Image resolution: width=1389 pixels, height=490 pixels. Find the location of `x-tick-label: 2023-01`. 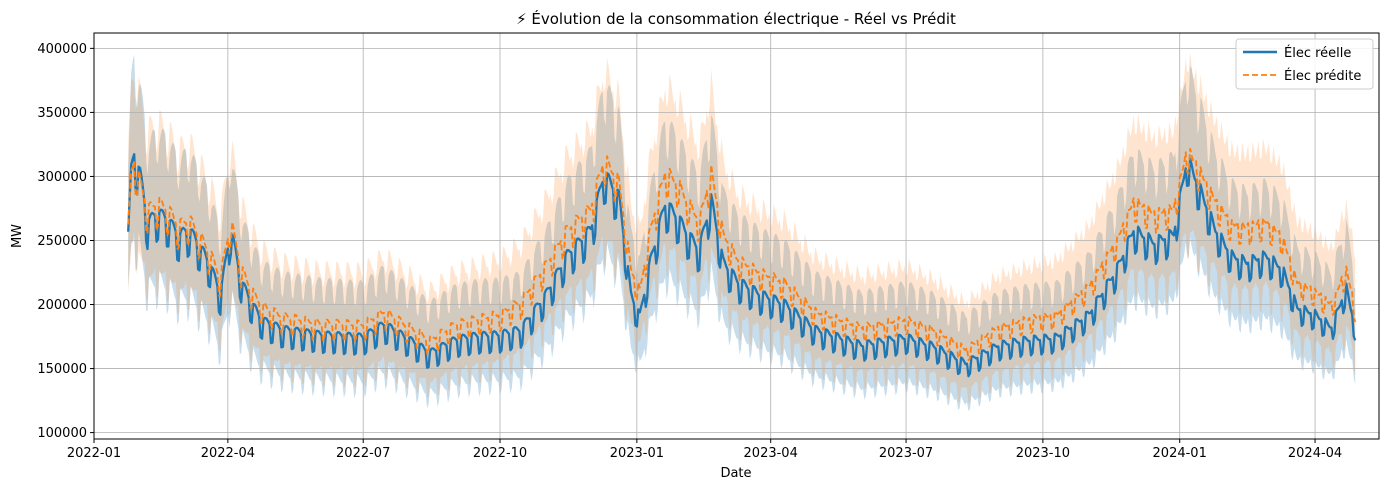

x-tick-label: 2023-01 is located at coordinates (637, 453).